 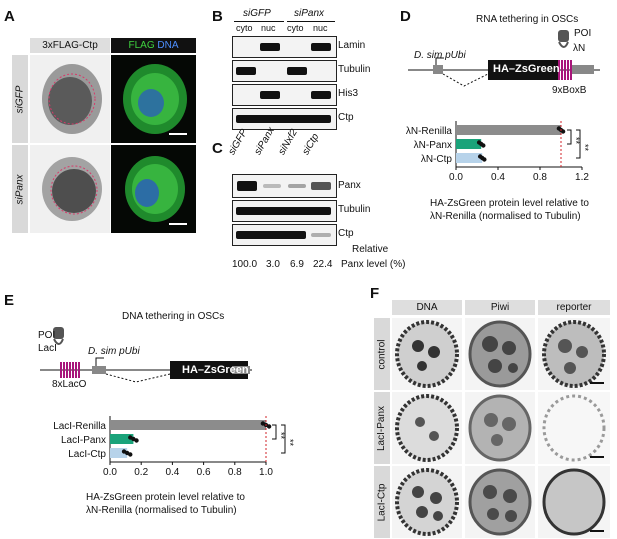 I want to click on f-image-control-dna, so click(x=427, y=354).